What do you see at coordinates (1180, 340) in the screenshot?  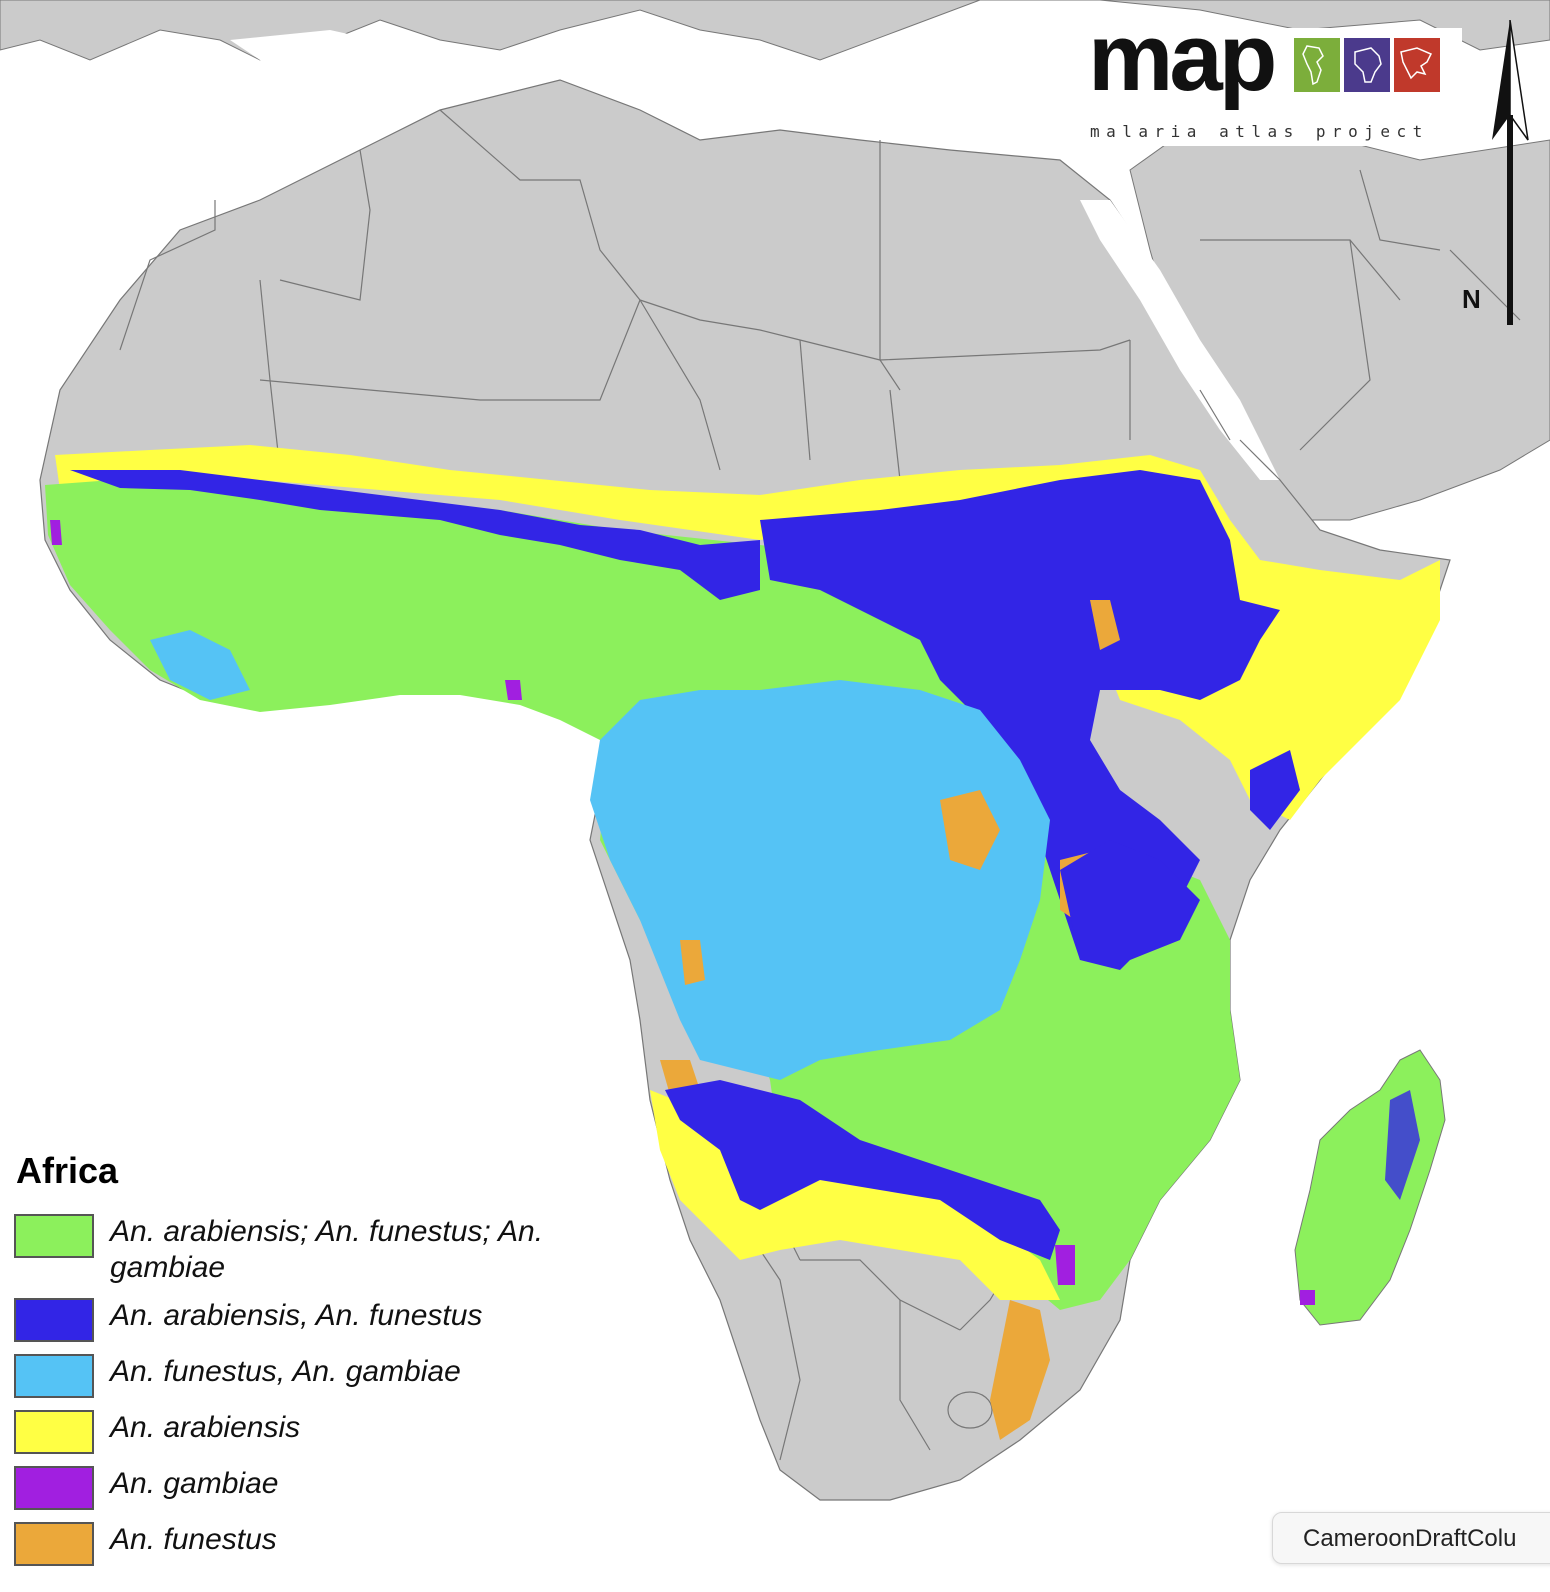 I see `red-sea` at bounding box center [1180, 340].